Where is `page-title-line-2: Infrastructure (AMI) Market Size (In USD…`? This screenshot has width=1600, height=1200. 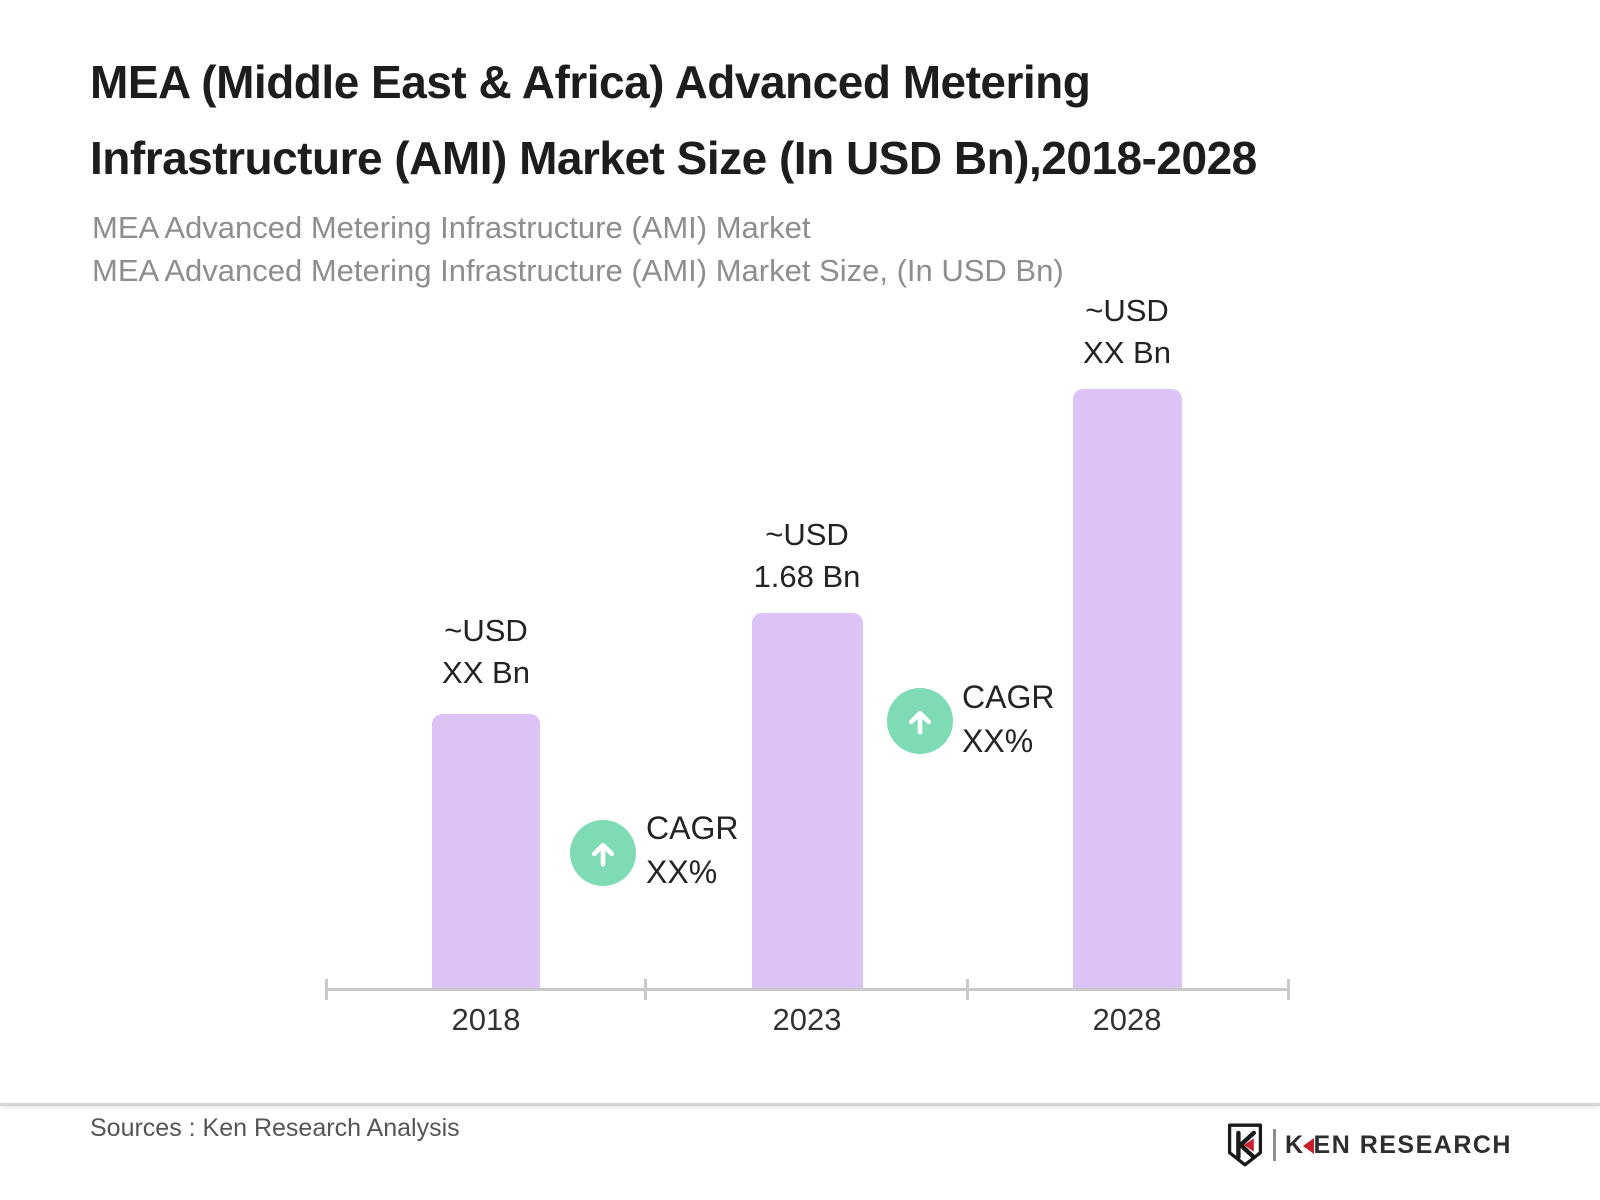
page-title-line-2: Infrastructure (AMI) Market Size (In USD… is located at coordinates (673, 158).